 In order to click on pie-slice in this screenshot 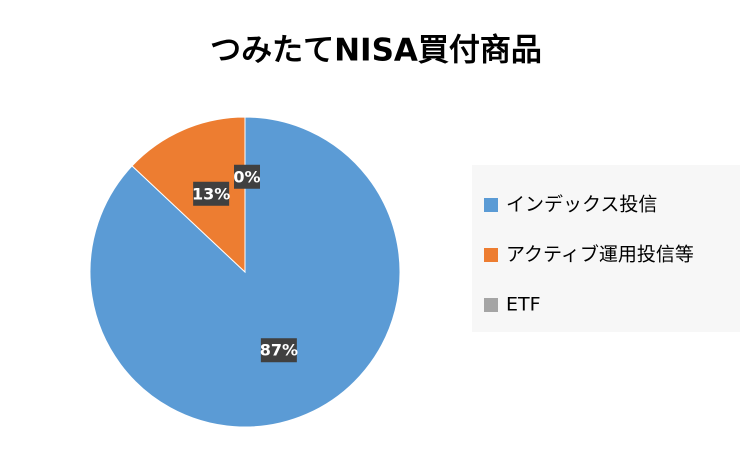, I will do `click(188, 195)`.